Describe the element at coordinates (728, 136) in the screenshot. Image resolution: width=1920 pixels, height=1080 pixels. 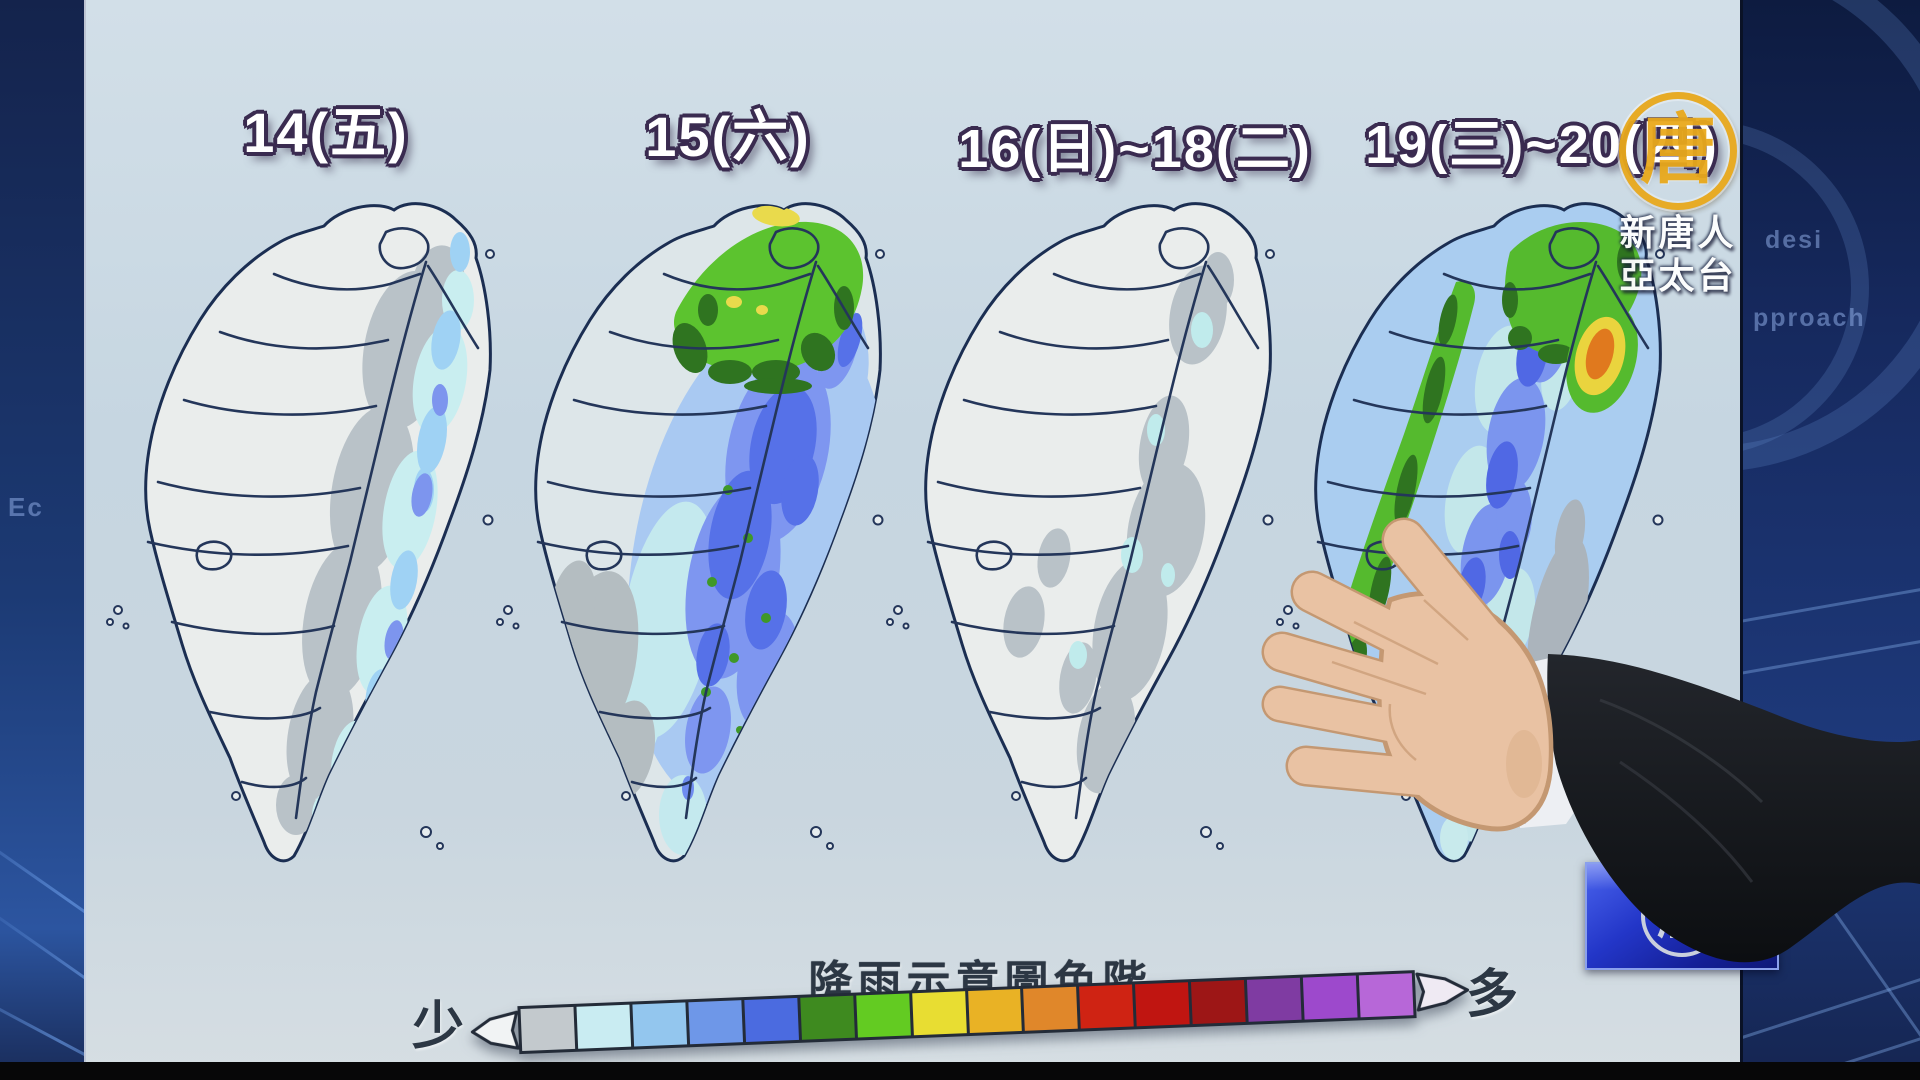
I see `panel-date-label-2: 15(六)` at that location.